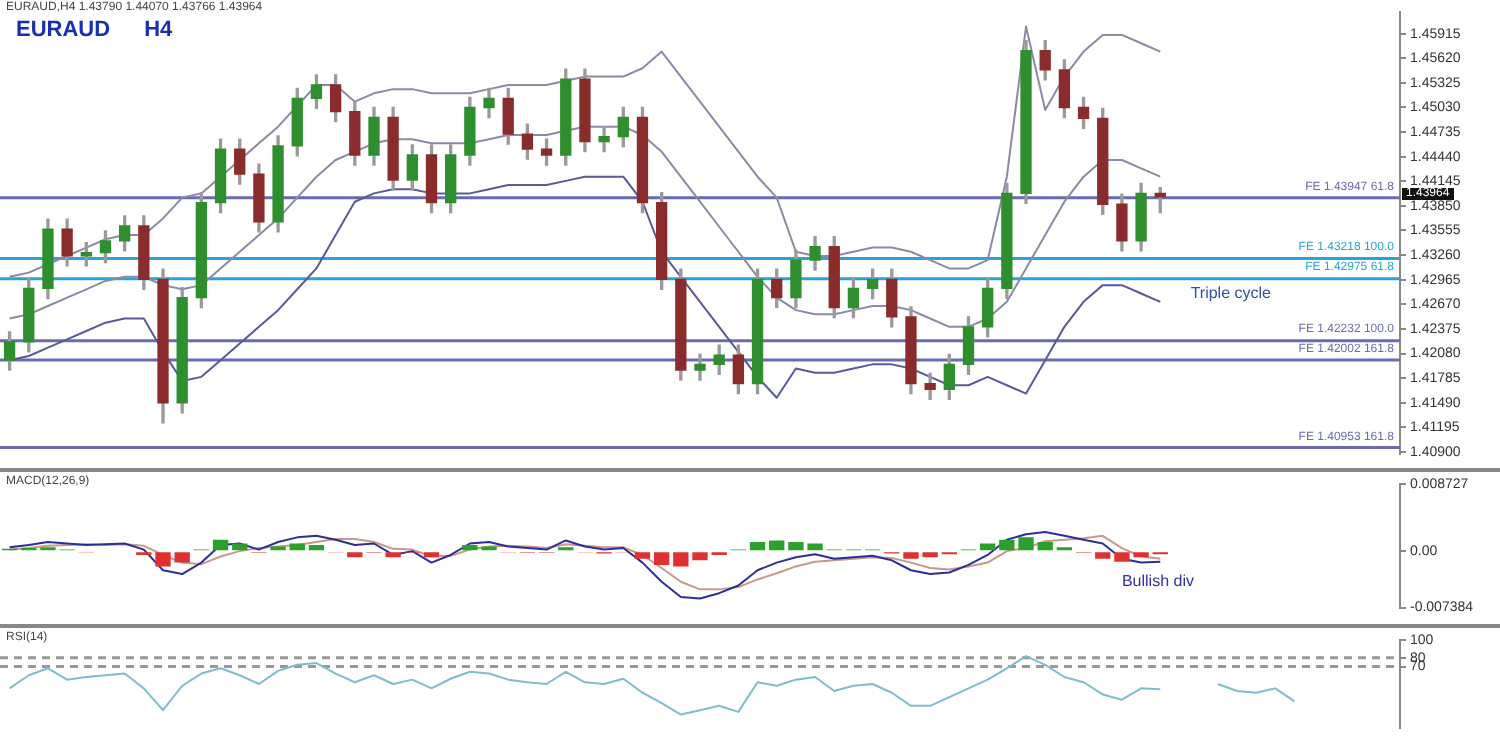 This screenshot has width=1500, height=740. What do you see at coordinates (1157, 580) in the screenshot?
I see `annotation: Bullish div` at bounding box center [1157, 580].